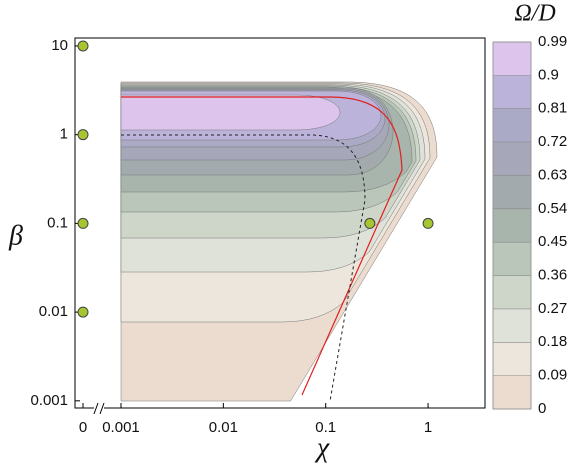 The image size is (581, 471). Describe the element at coordinates (53, 311) in the screenshot. I see `y-tick-label: 0.01` at that location.